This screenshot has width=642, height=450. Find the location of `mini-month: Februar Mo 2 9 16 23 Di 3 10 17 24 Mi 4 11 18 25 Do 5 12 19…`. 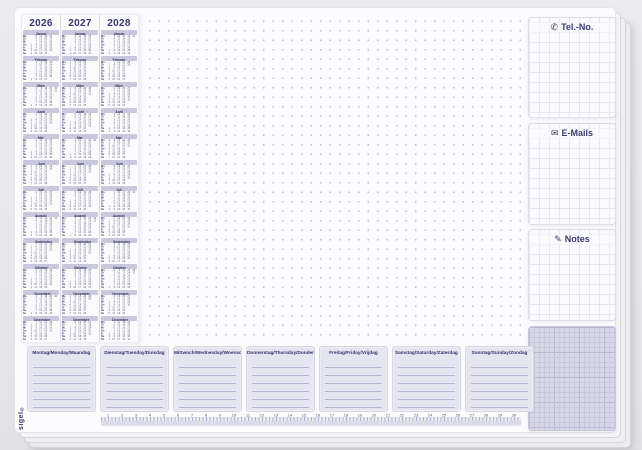

mini-month: Februar Mo 2 9 16 23 Di 3 10 17 24 Mi 4 11 18 25 Do 5 12 19… is located at coordinates (41, 68).